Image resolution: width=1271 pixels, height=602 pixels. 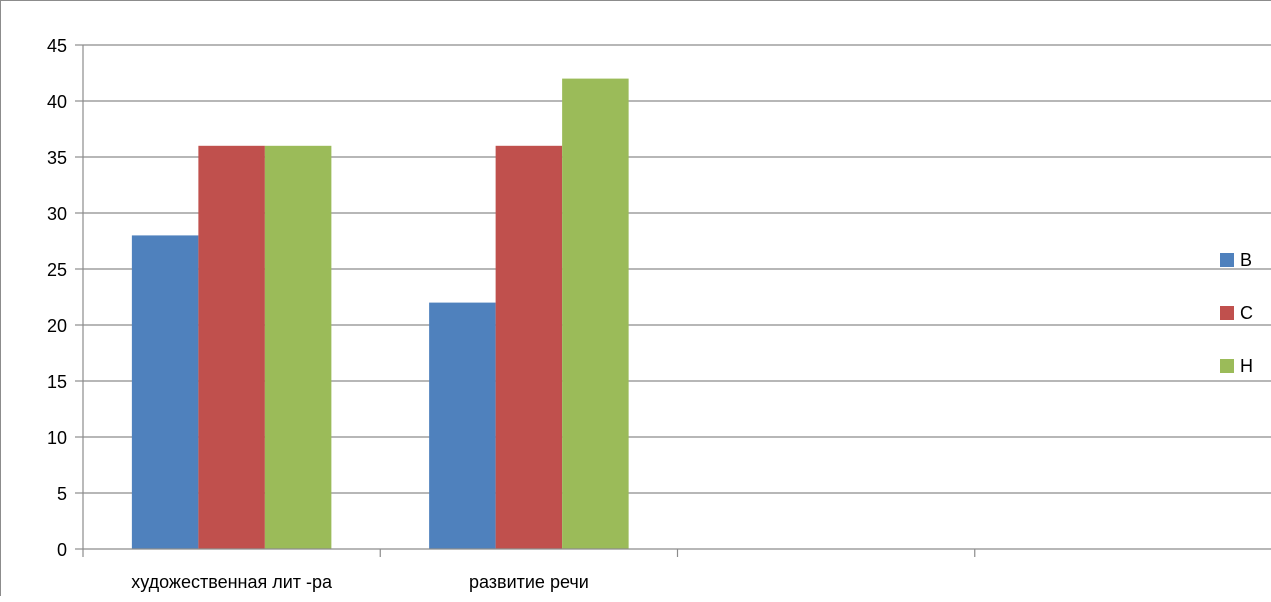 What do you see at coordinates (57, 270) in the screenshot?
I see `y-tick-label-25: 25` at bounding box center [57, 270].